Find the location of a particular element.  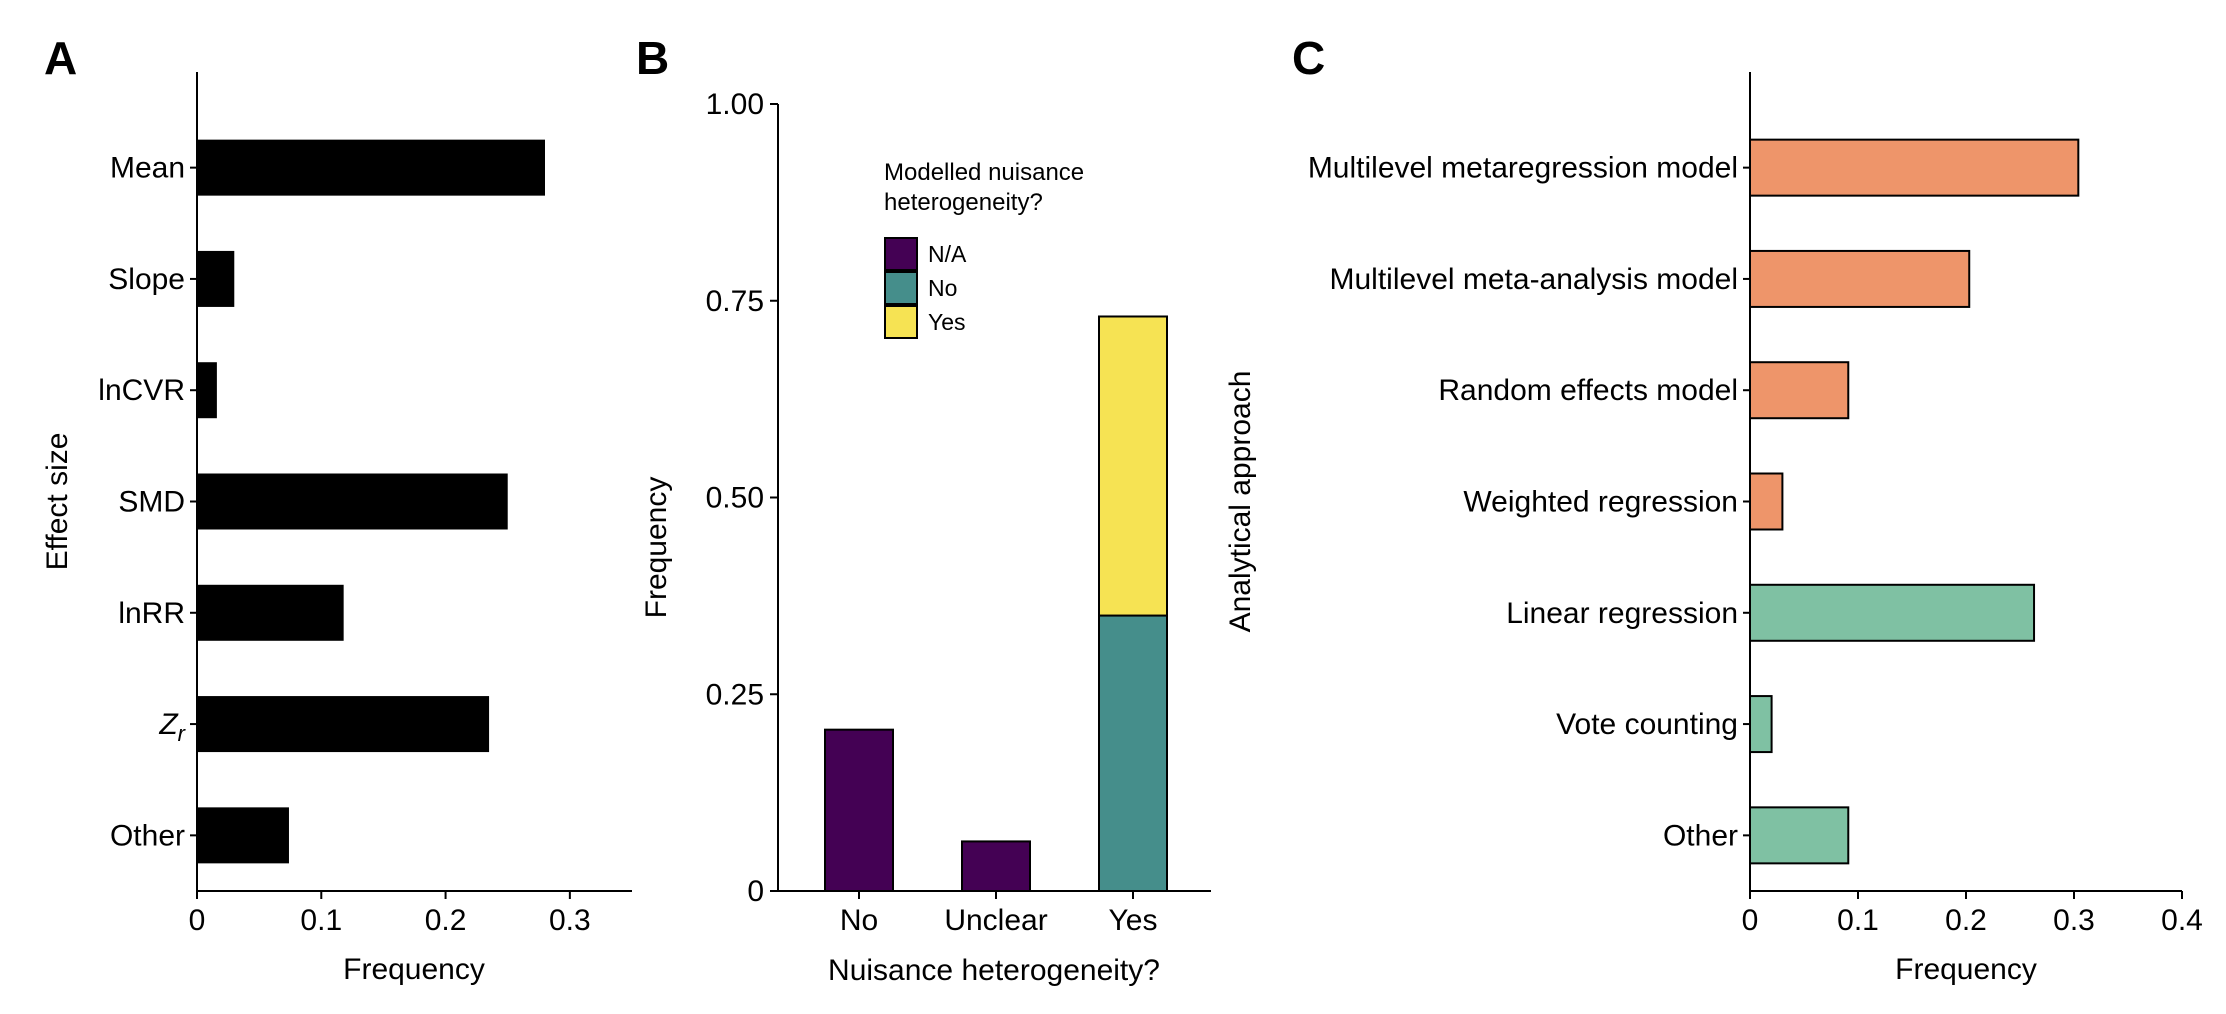

category-label-yes: Yes is located at coordinates (1133, 920).